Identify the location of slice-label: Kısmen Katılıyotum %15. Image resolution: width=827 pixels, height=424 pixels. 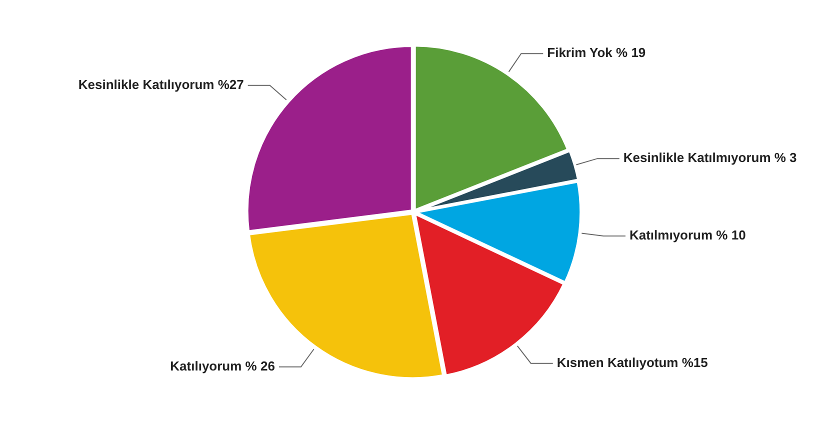
(632, 362).